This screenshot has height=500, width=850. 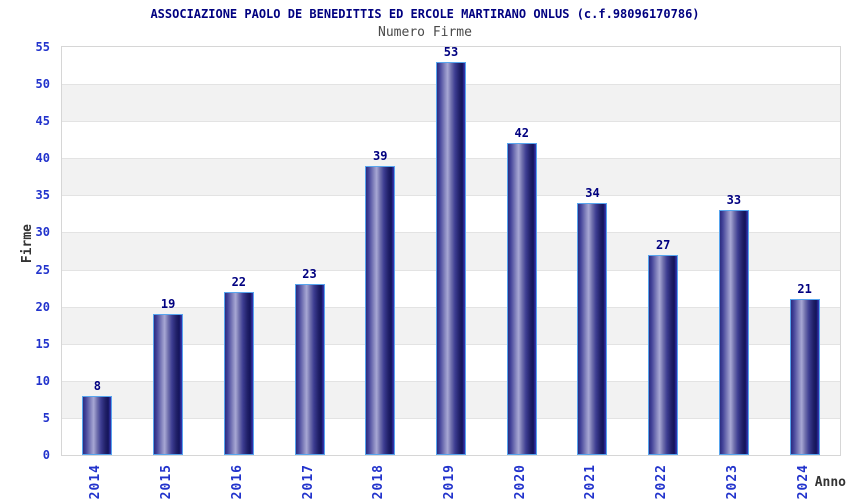 What do you see at coordinates (592, 328) in the screenshot?
I see `bar-2021` at bounding box center [592, 328].